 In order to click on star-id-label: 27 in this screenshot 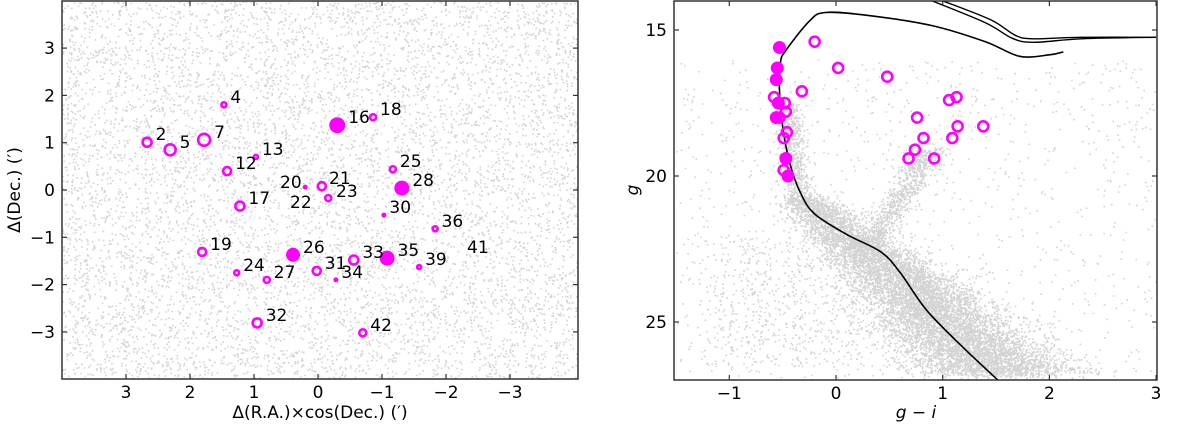, I will do `click(285, 273)`.